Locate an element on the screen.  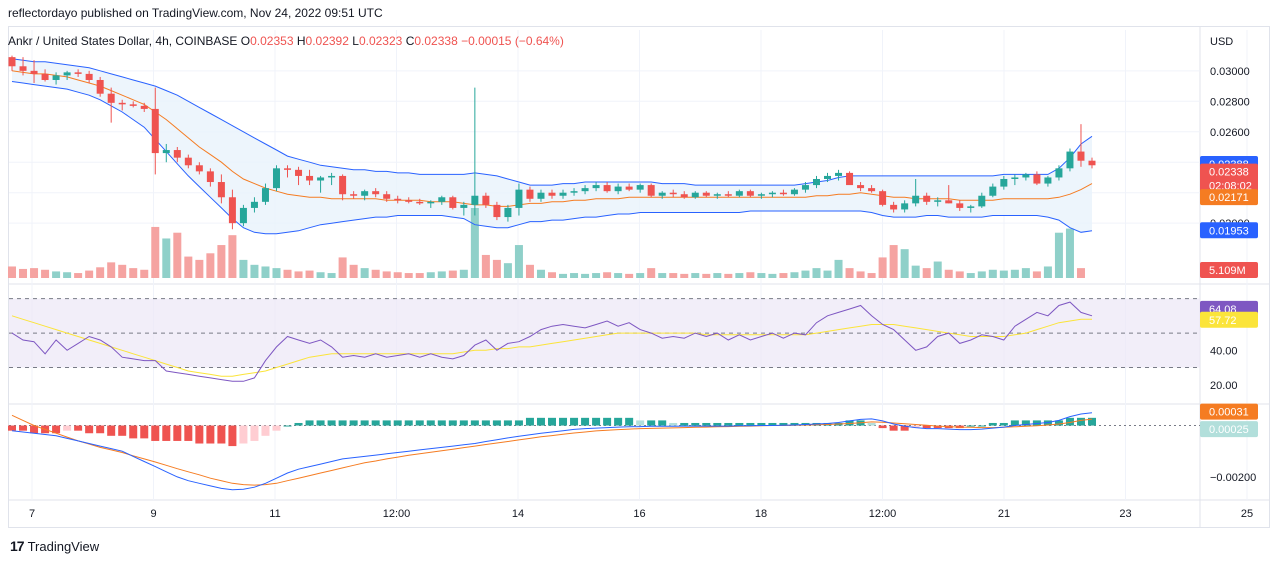
footer-brand: 17 TradingView is located at coordinates (54, 546).